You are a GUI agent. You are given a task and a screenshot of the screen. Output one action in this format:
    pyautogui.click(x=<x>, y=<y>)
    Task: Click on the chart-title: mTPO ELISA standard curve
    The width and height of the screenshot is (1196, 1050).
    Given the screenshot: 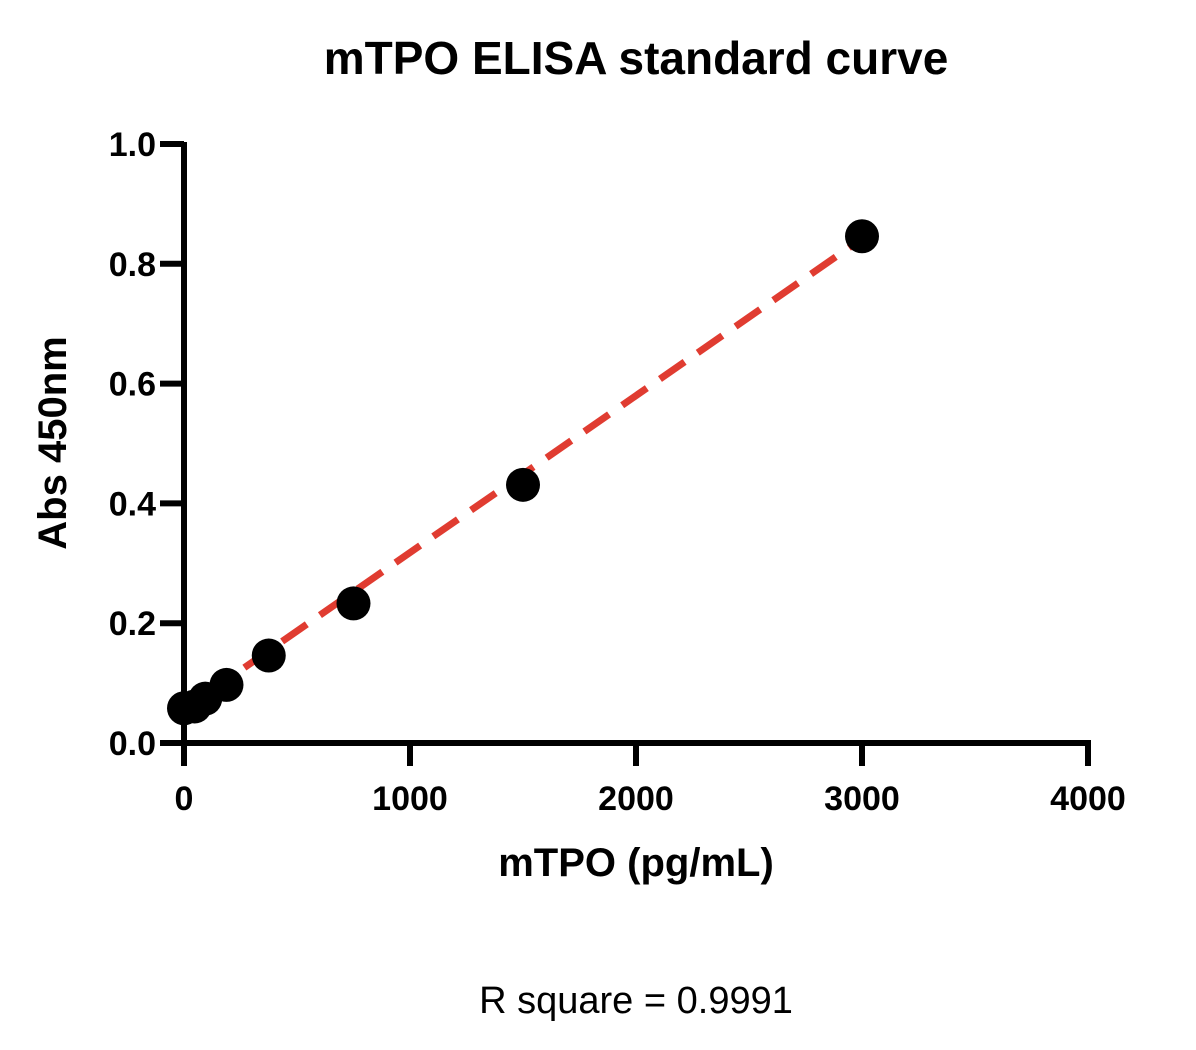 What is the action you would take?
    pyautogui.click(x=636, y=58)
    